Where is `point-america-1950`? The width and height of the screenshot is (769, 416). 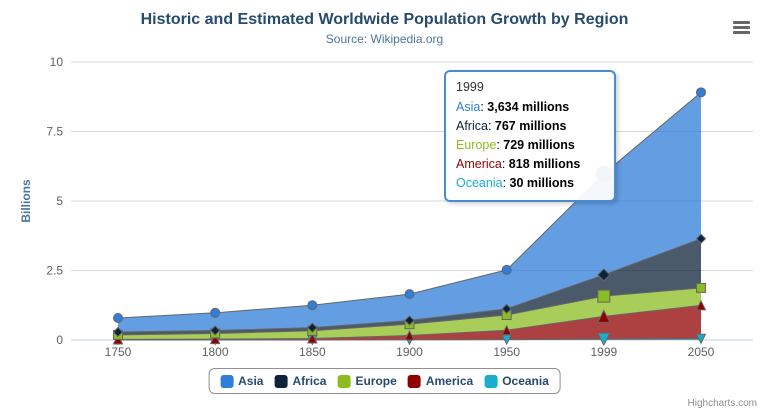 point-america-1950 is located at coordinates (506, 330).